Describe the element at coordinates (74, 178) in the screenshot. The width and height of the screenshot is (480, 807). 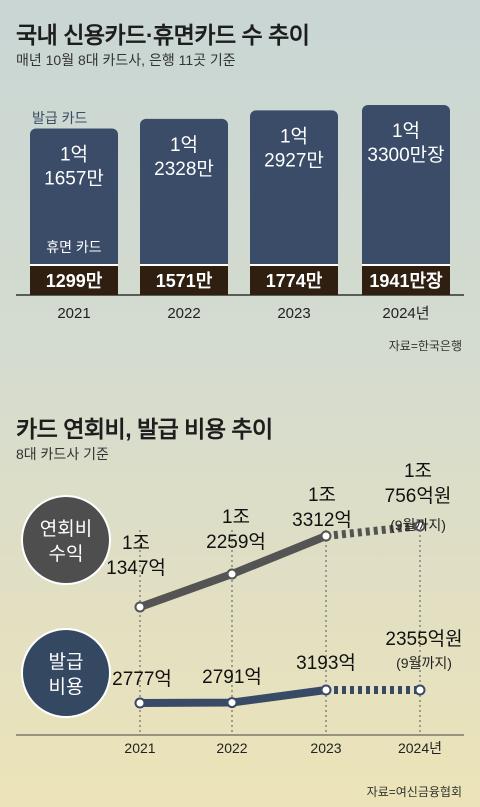
I see `issued-card-value-label: 1657만` at that location.